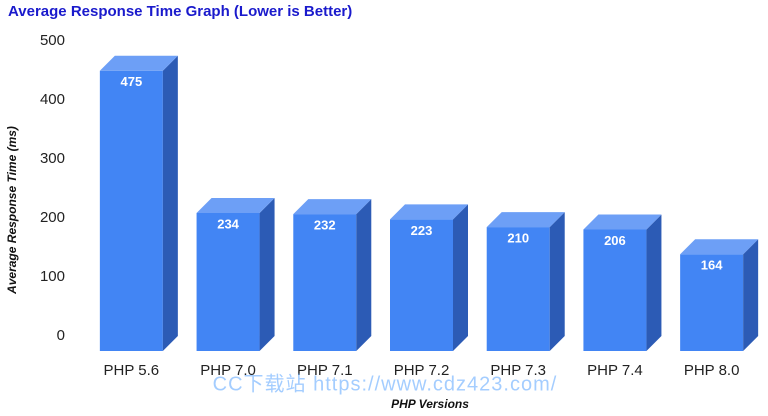  What do you see at coordinates (12, 210) in the screenshot?
I see `y-axis-title: Average Response Time (ms)` at bounding box center [12, 210].